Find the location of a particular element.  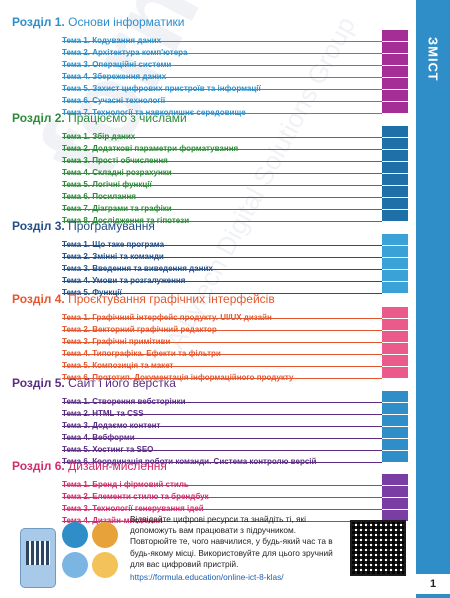

topic-label: Тема 5. Функції is located at coordinates (92, 292).